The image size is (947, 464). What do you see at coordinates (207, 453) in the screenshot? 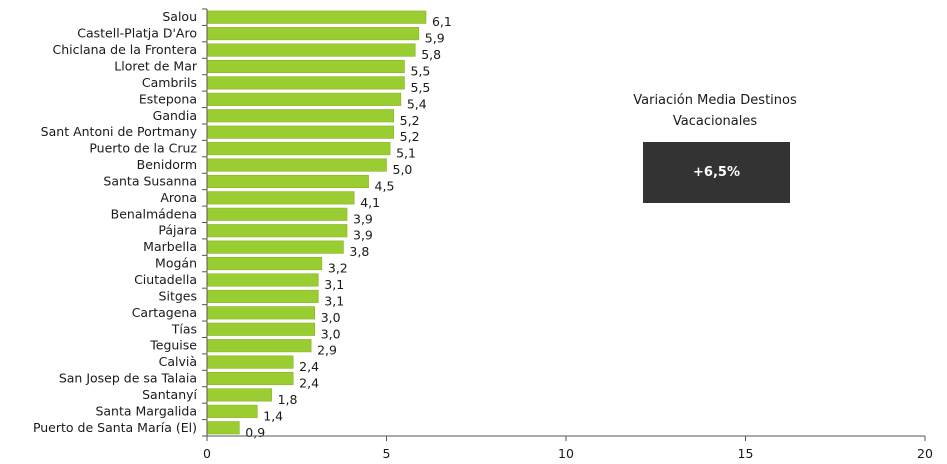
I see `x-tick-label: 0` at bounding box center [207, 453].